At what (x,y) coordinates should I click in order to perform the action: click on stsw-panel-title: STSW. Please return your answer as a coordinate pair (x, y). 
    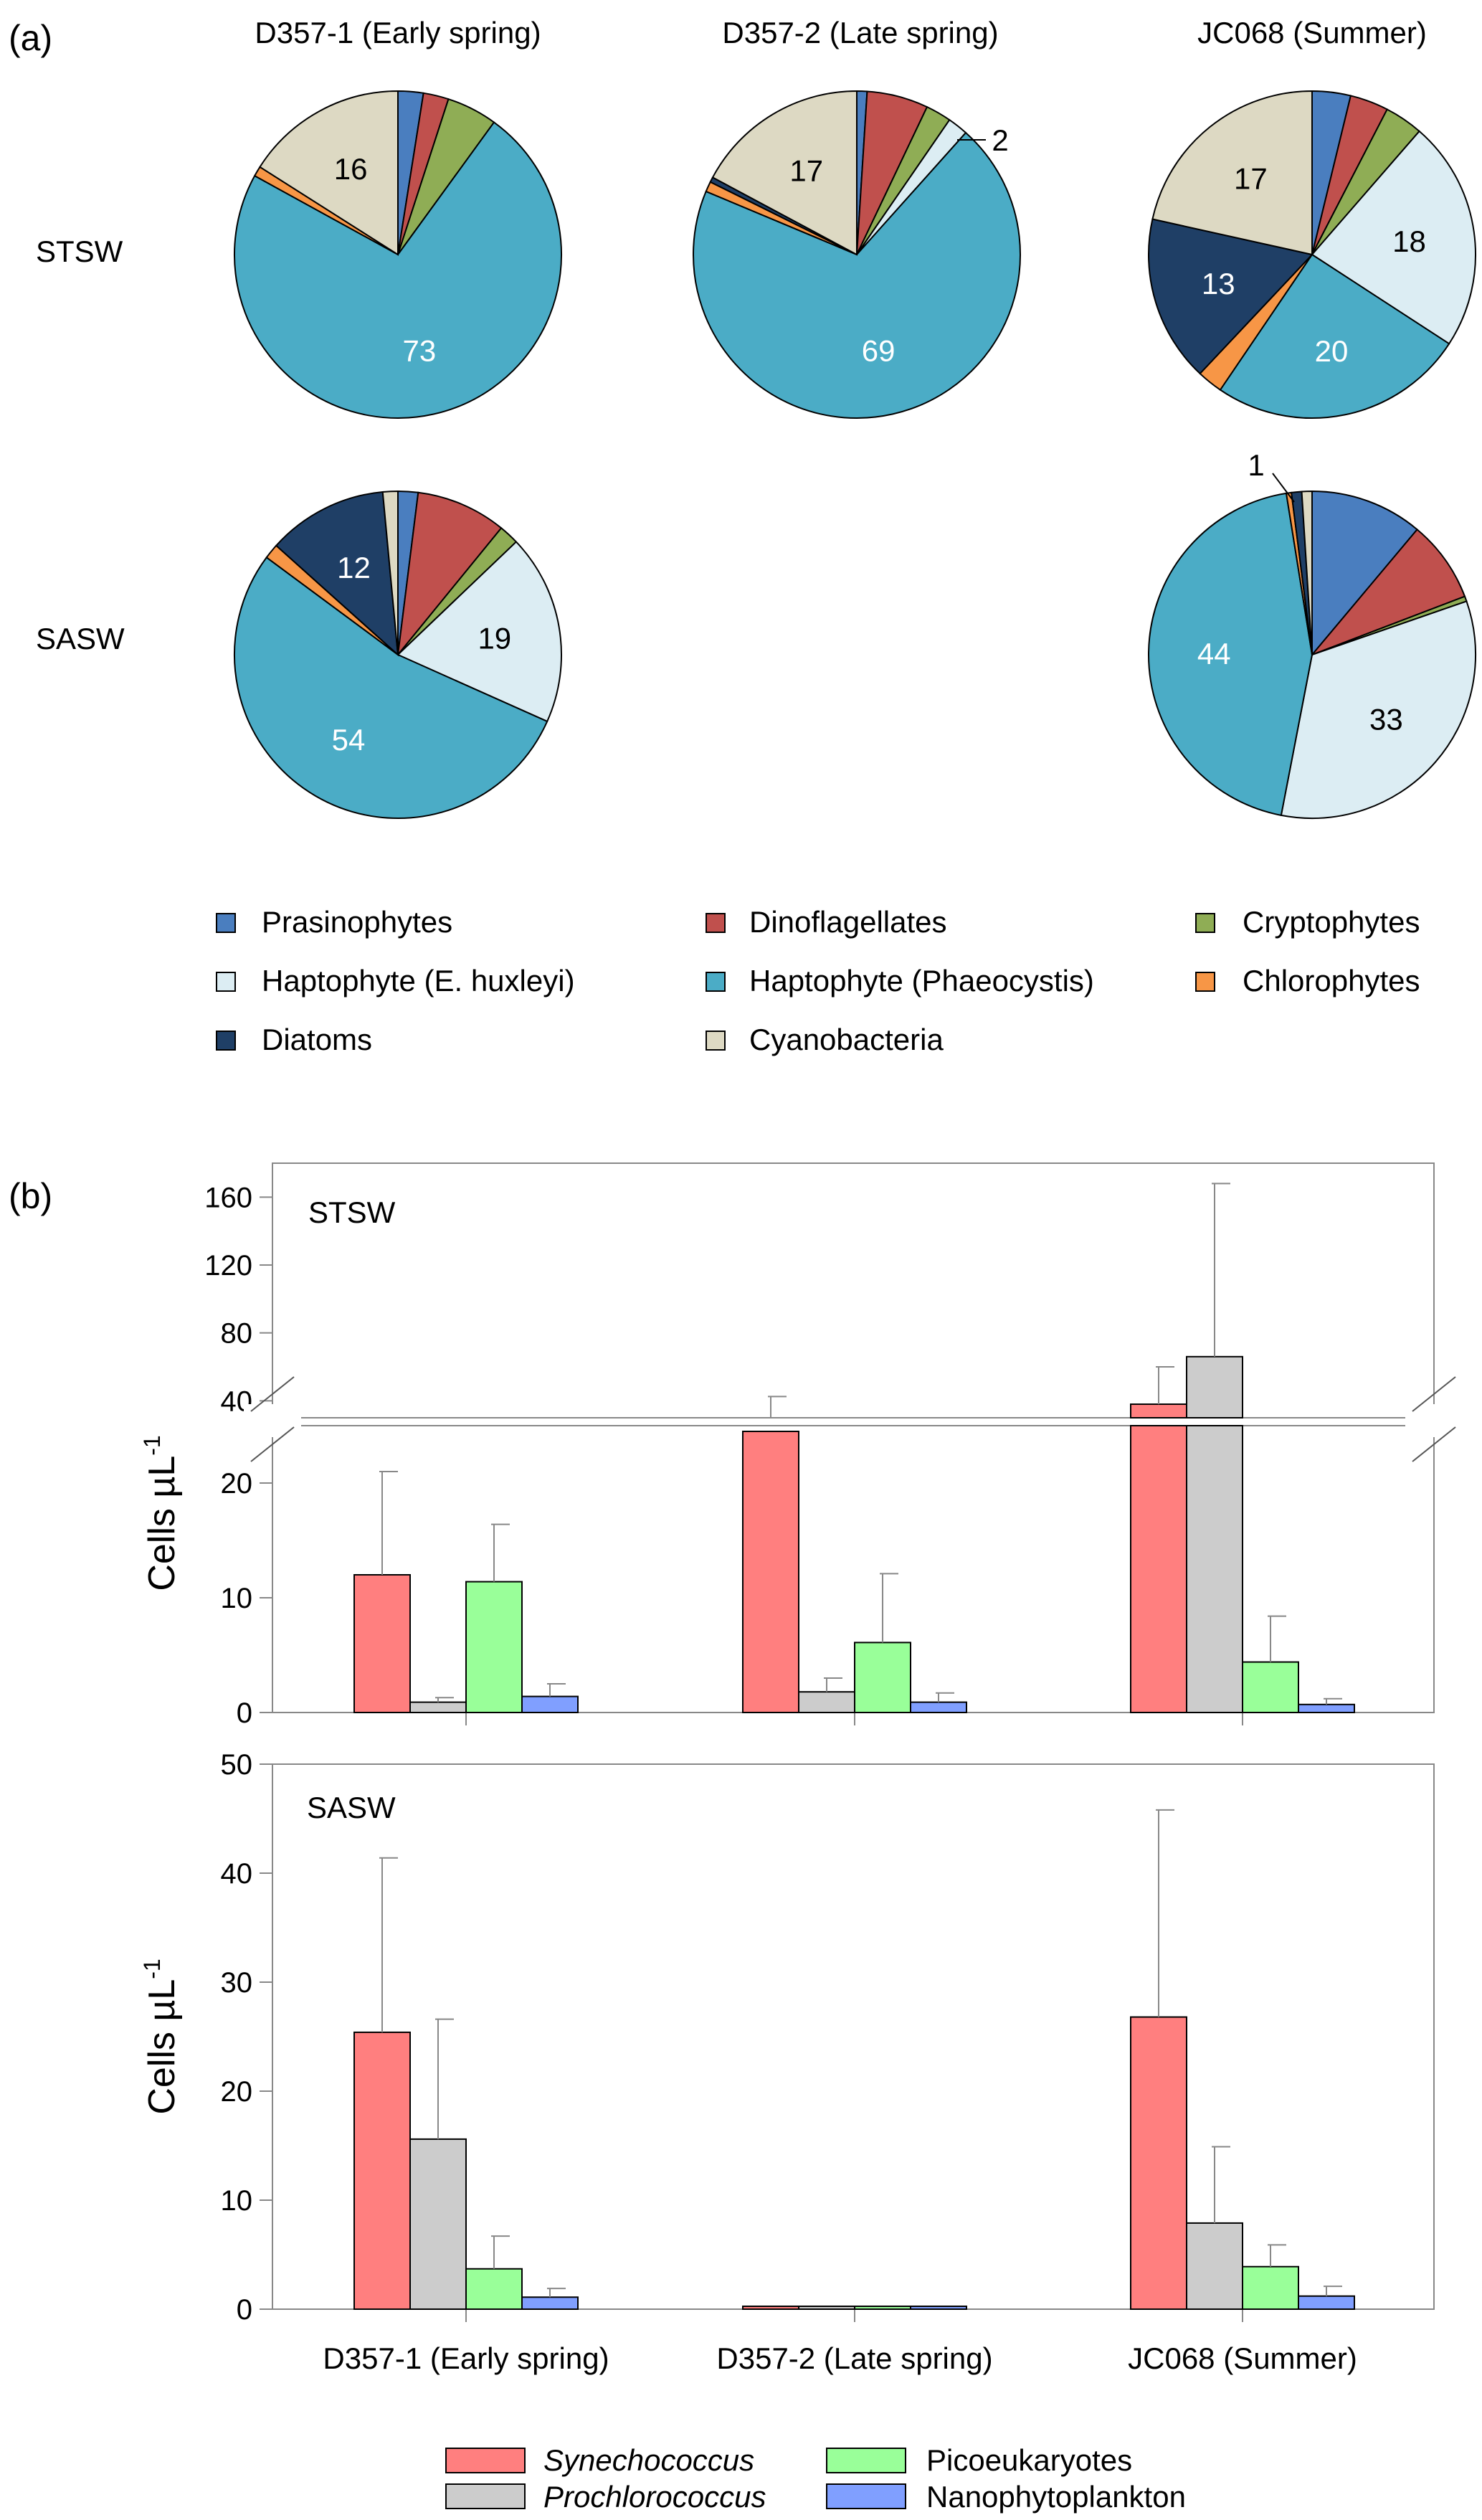
    Looking at the image, I should click on (352, 1212).